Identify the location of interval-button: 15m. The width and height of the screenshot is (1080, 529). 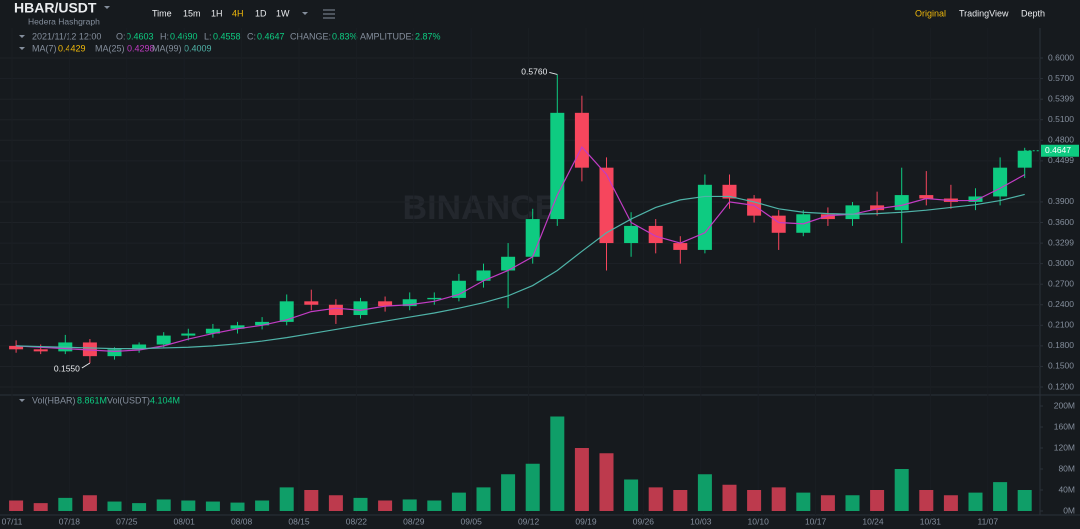
(192, 13).